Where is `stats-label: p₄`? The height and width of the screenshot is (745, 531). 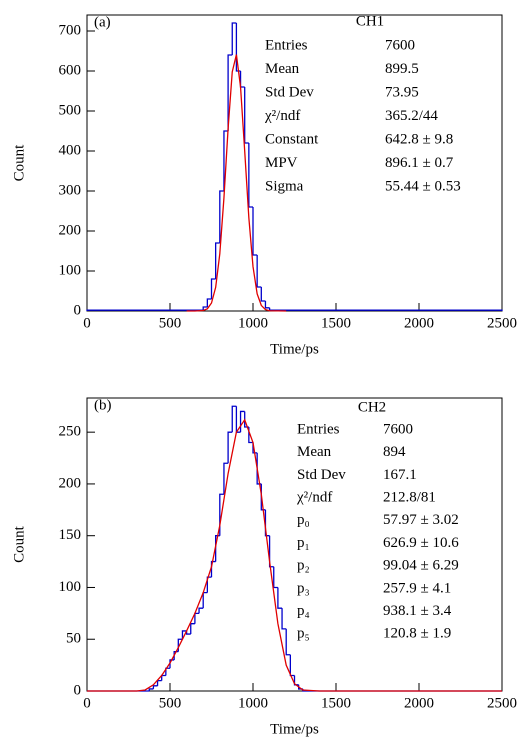 stats-label: p₄ is located at coordinates (303, 611).